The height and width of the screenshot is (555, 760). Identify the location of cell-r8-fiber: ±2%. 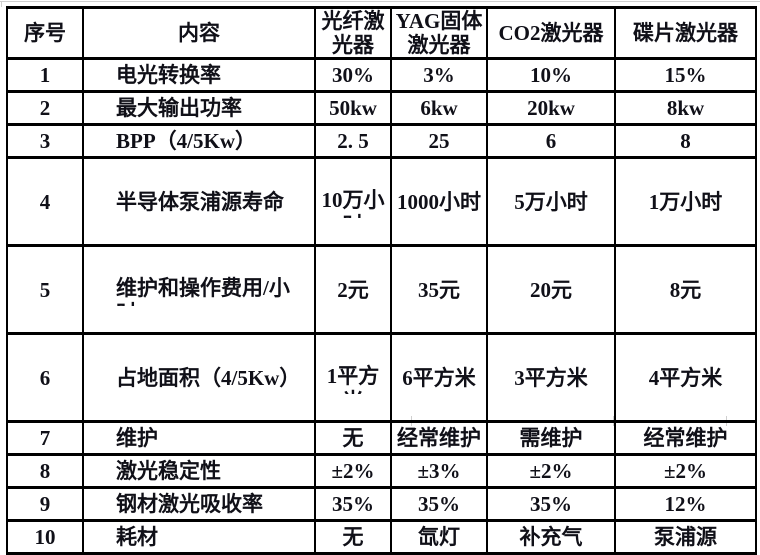
(353, 471).